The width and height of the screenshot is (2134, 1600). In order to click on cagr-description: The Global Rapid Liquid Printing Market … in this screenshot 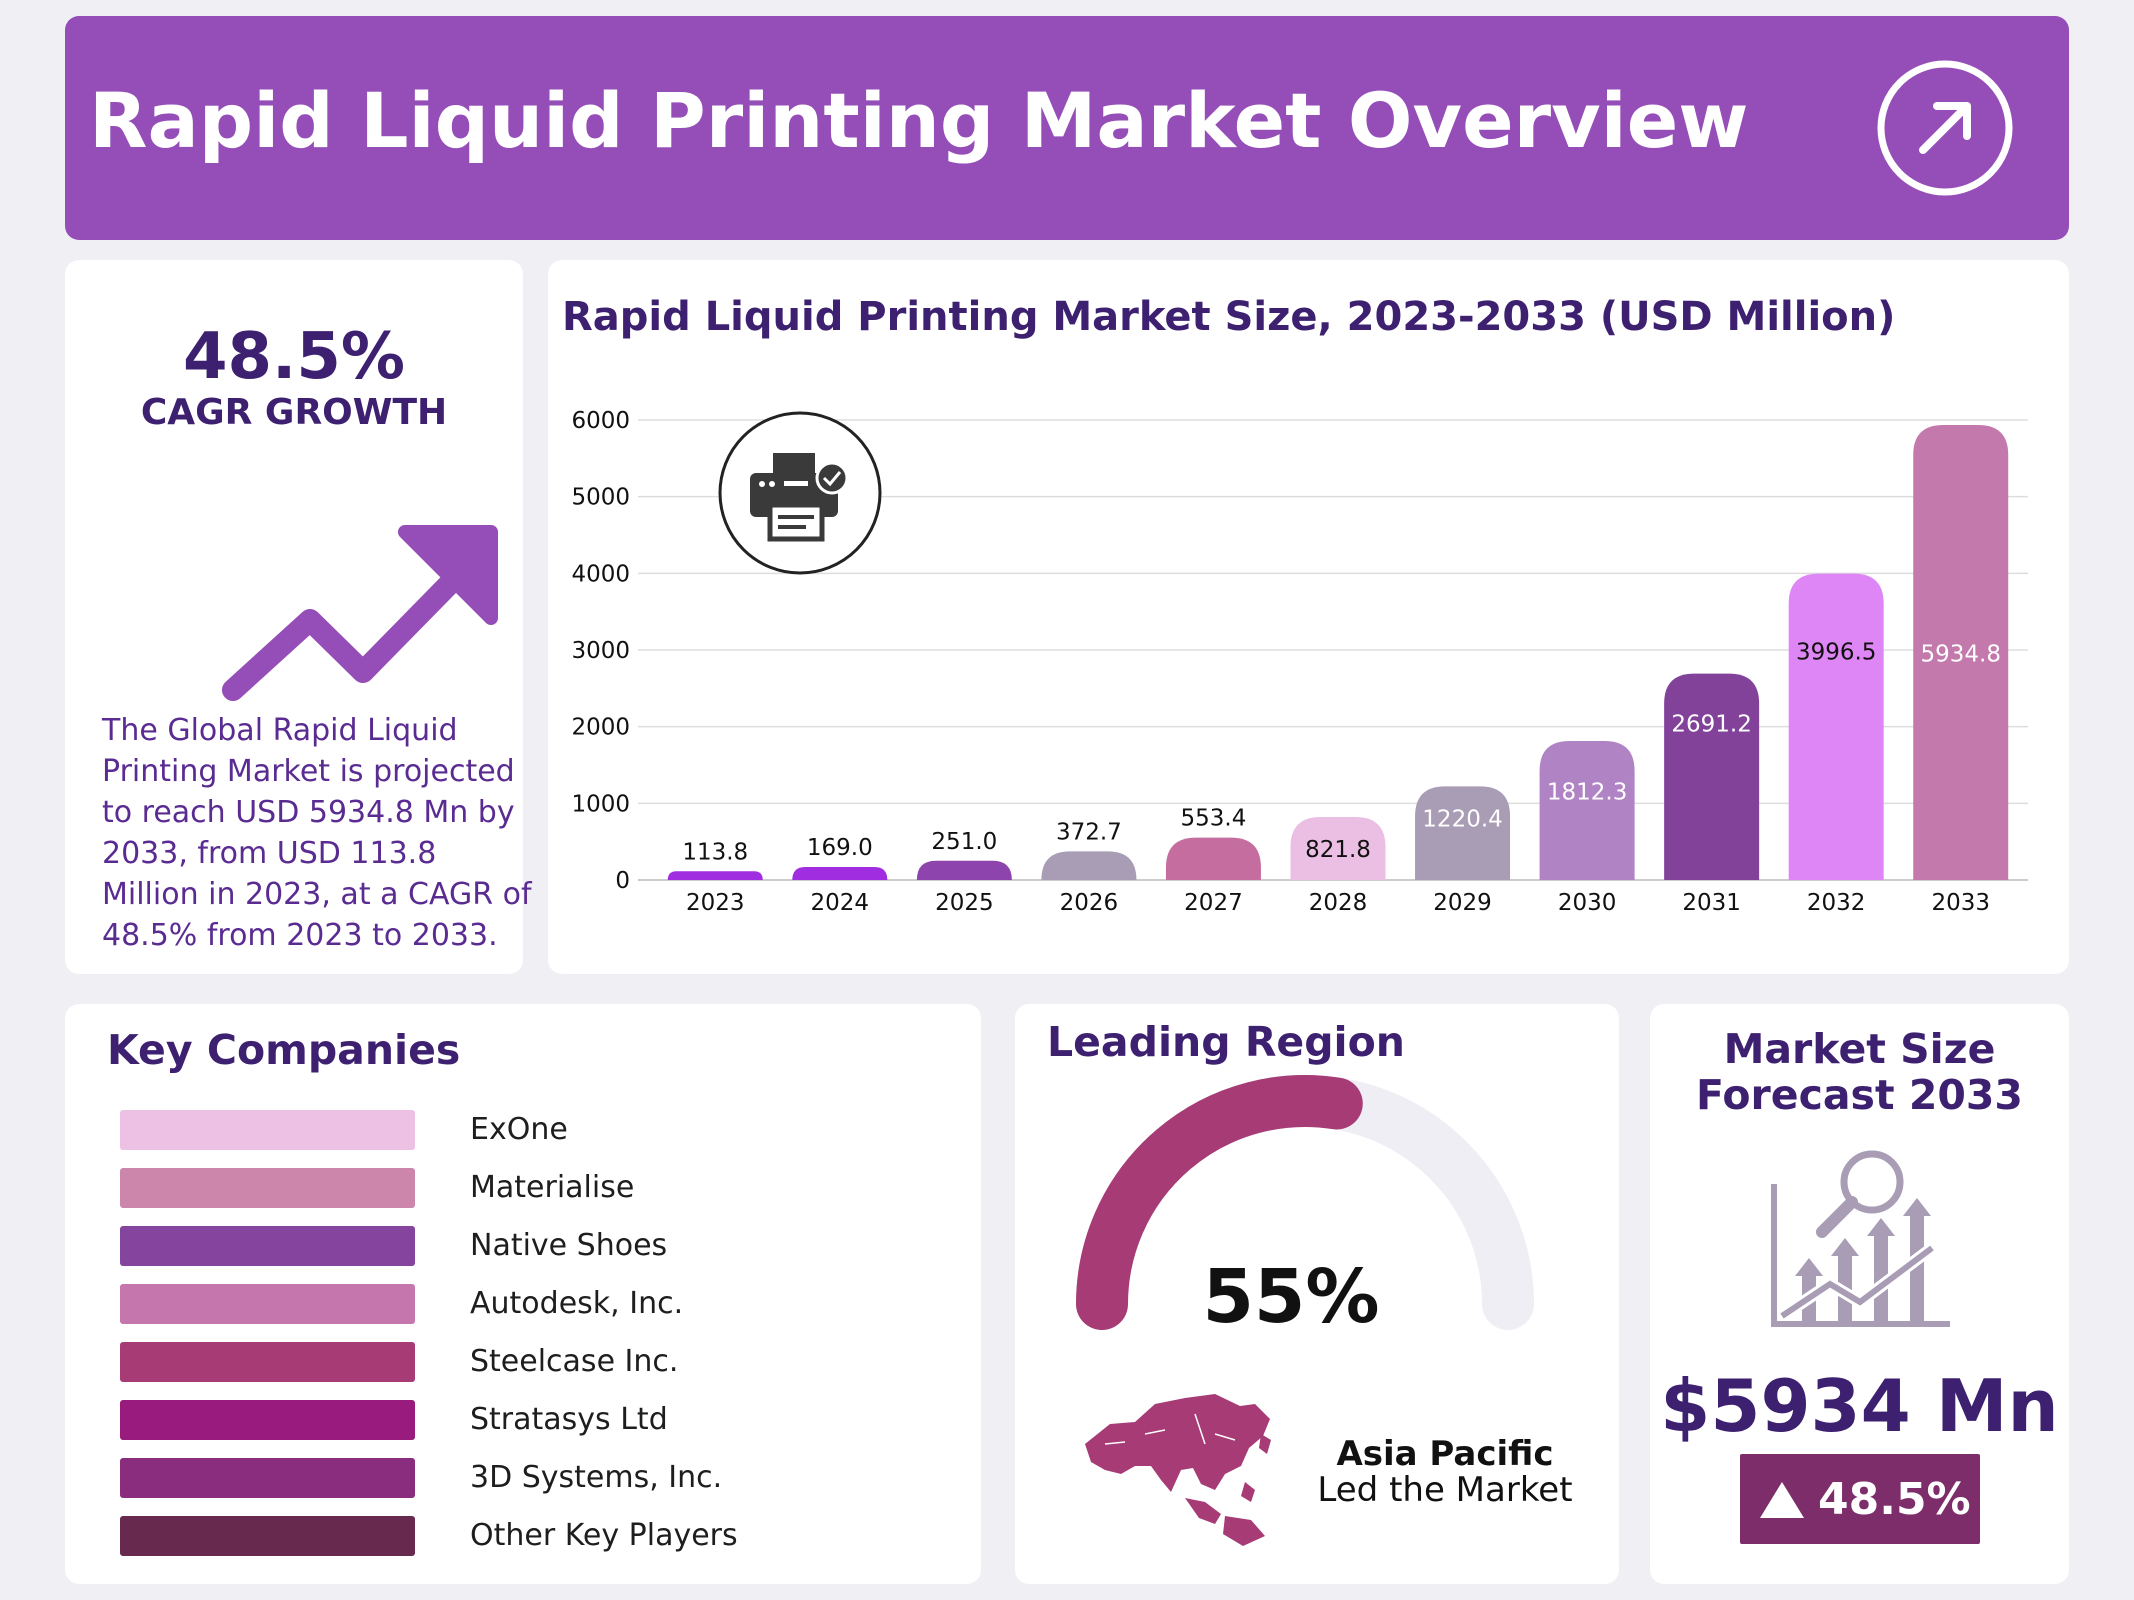, I will do `click(317, 833)`.